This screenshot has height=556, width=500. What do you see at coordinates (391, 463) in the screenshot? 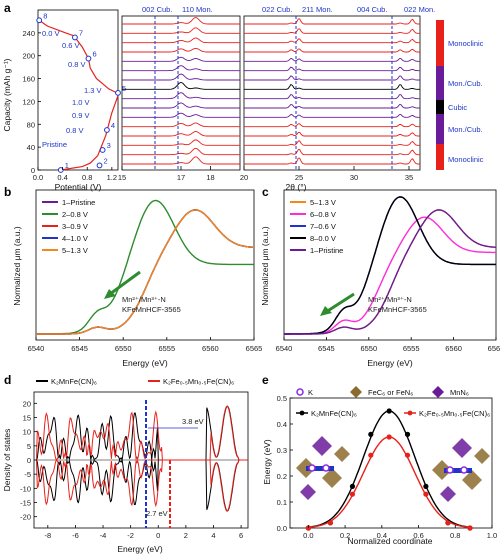
I see `panel-e-frame` at bounding box center [391, 463].